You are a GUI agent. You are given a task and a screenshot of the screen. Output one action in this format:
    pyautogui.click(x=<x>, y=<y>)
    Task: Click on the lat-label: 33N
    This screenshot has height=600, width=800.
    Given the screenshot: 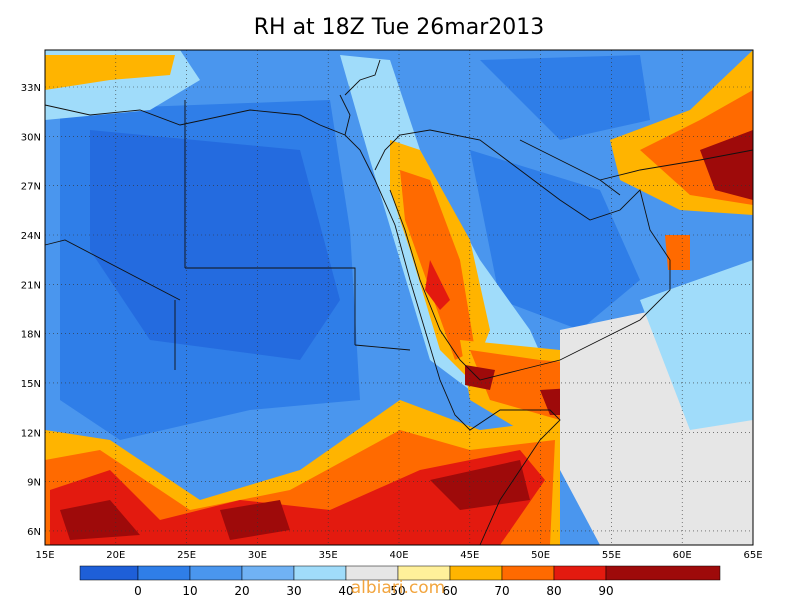 What is the action you would take?
    pyautogui.click(x=31, y=88)
    